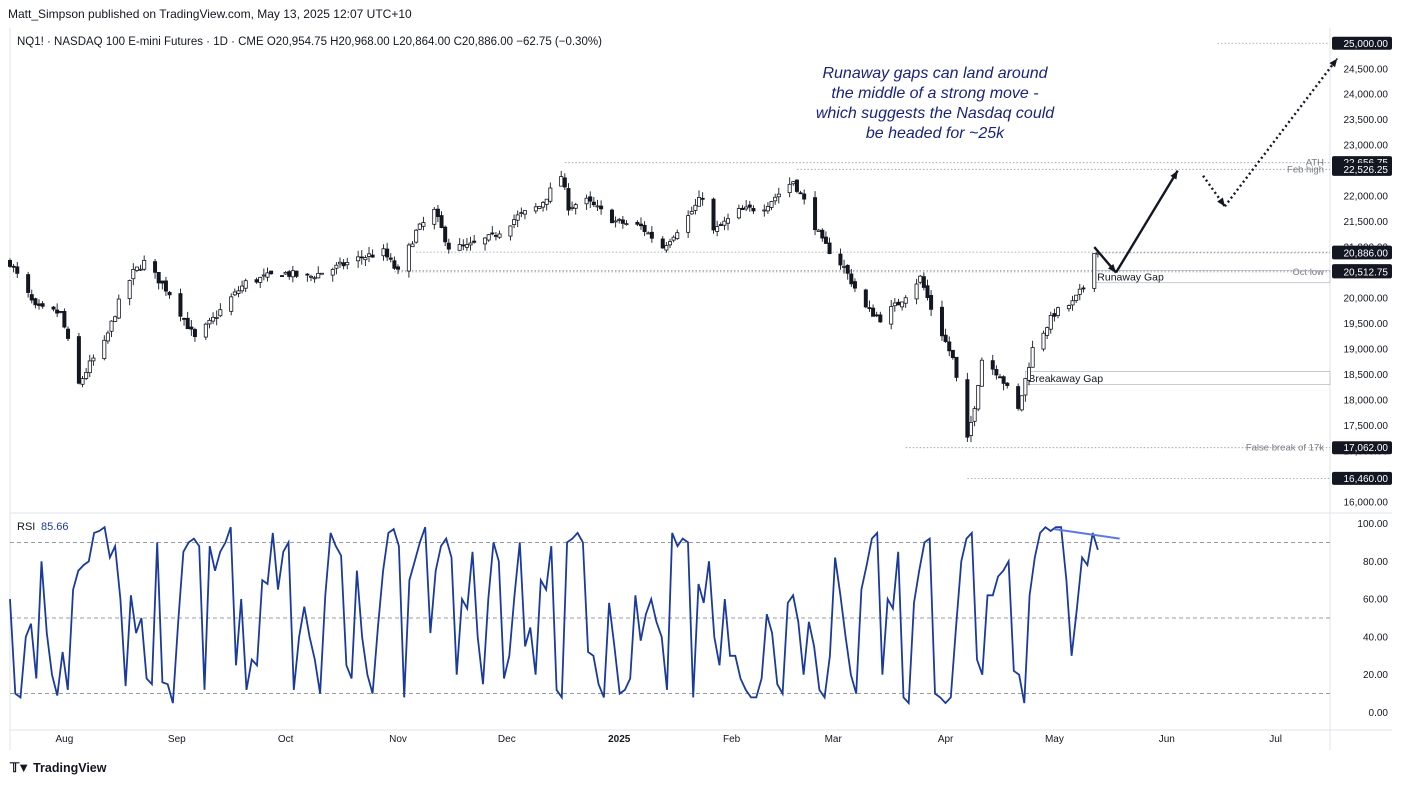 This screenshot has width=1402, height=785. Describe the element at coordinates (1375, 562) in the screenshot. I see `rsi-tick-4: 80.00` at that location.